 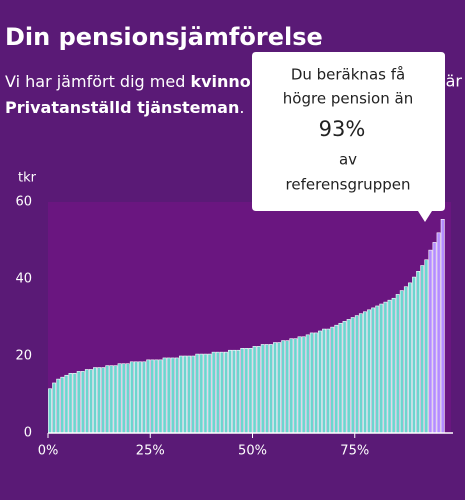 I want to click on intro-text: Vi har jämfört dig med kvinnor, so click(x=132, y=81).